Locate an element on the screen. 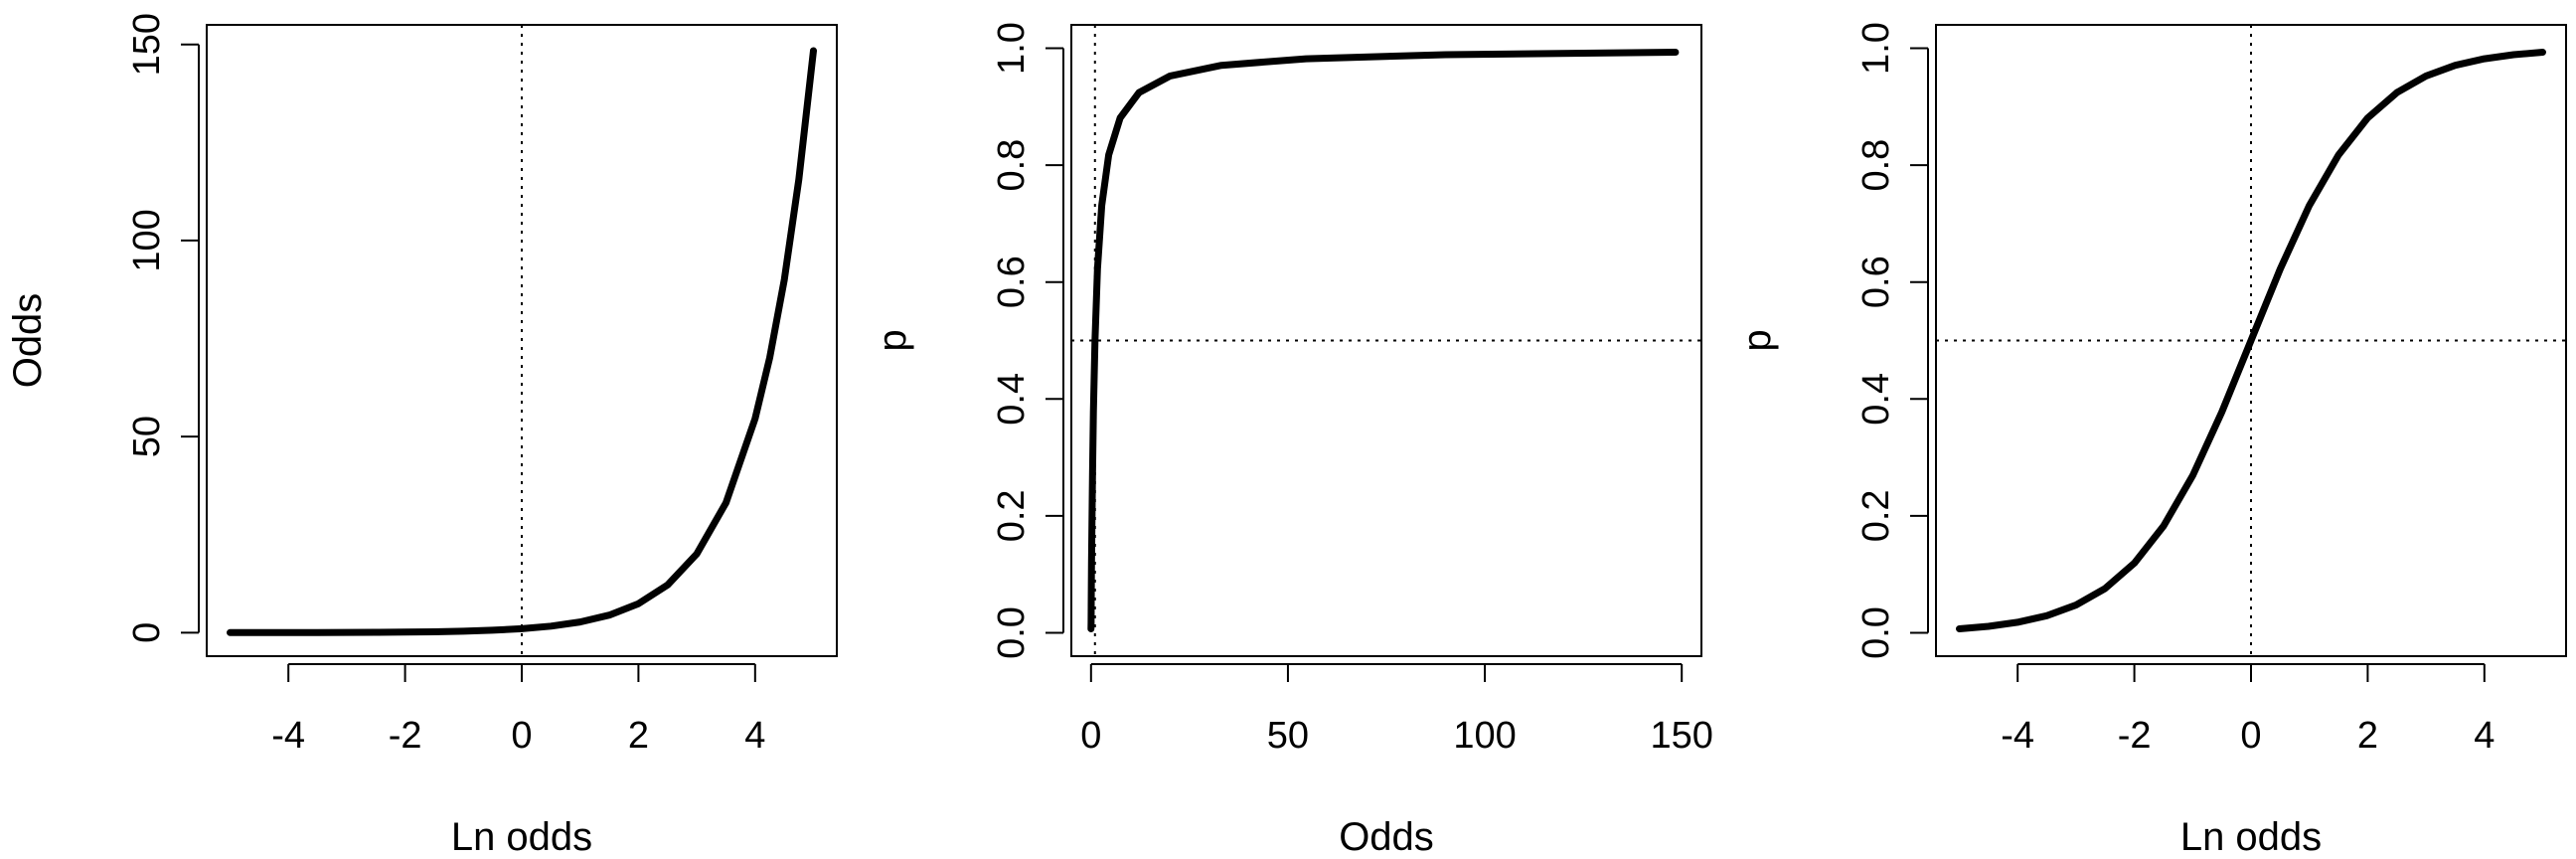 This screenshot has width=2576, height=859. y-tick-label: 50 is located at coordinates (147, 436).